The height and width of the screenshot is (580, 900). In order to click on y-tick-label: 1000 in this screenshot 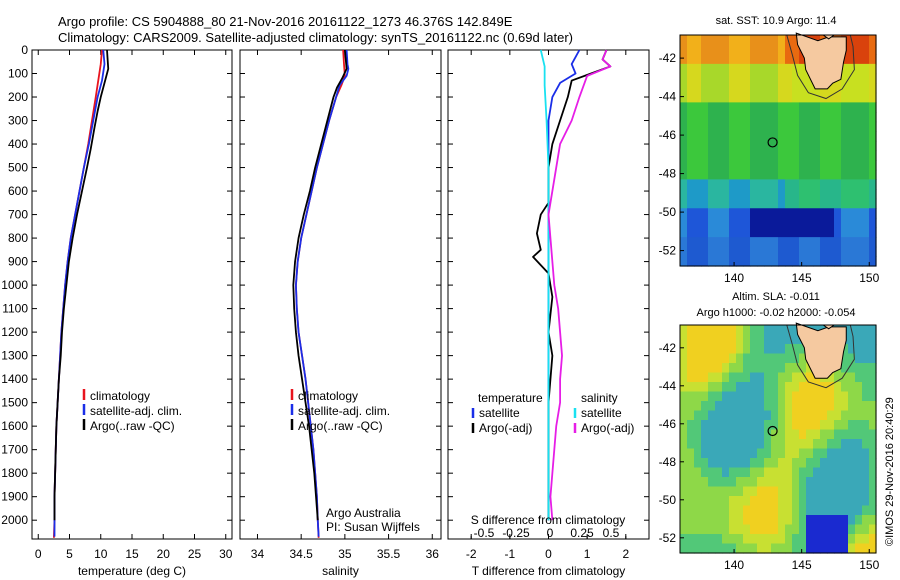, I will do `click(14, 285)`.